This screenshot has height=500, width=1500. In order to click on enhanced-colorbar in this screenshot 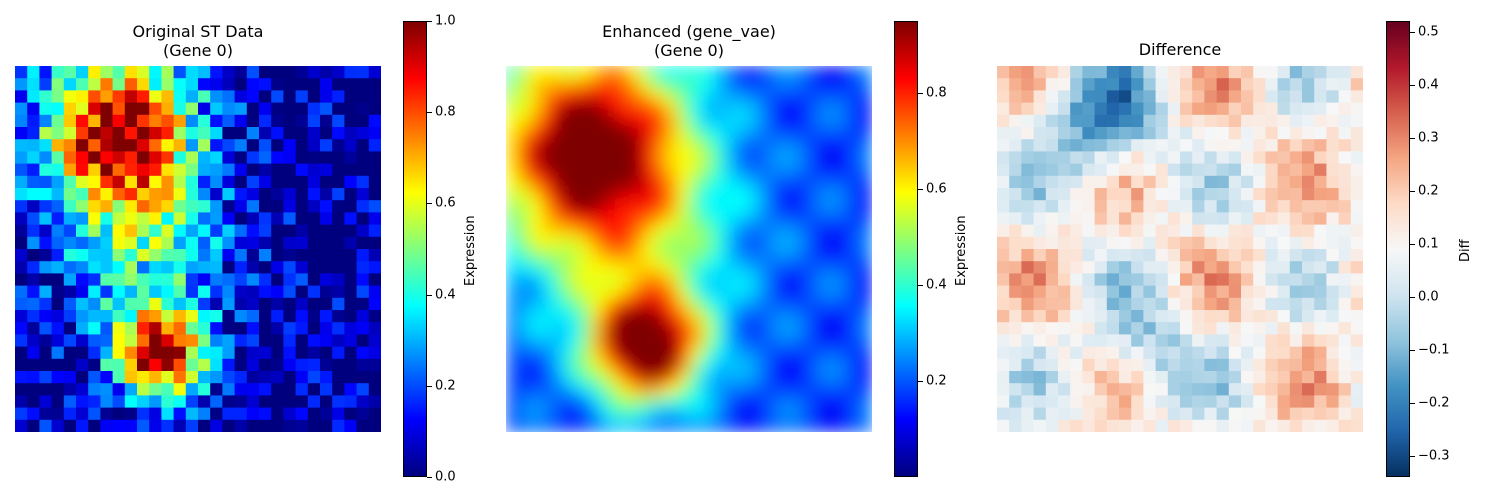, I will do `click(920, 189)`.